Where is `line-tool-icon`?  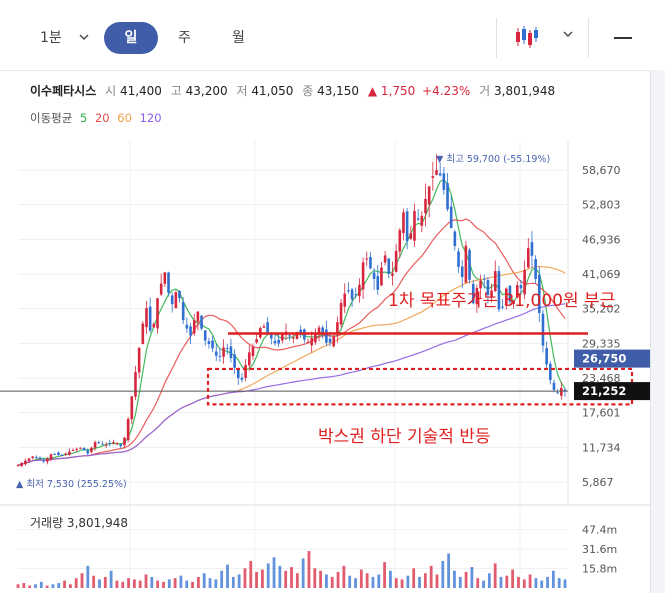
line-tool-icon is located at coordinates (623, 38).